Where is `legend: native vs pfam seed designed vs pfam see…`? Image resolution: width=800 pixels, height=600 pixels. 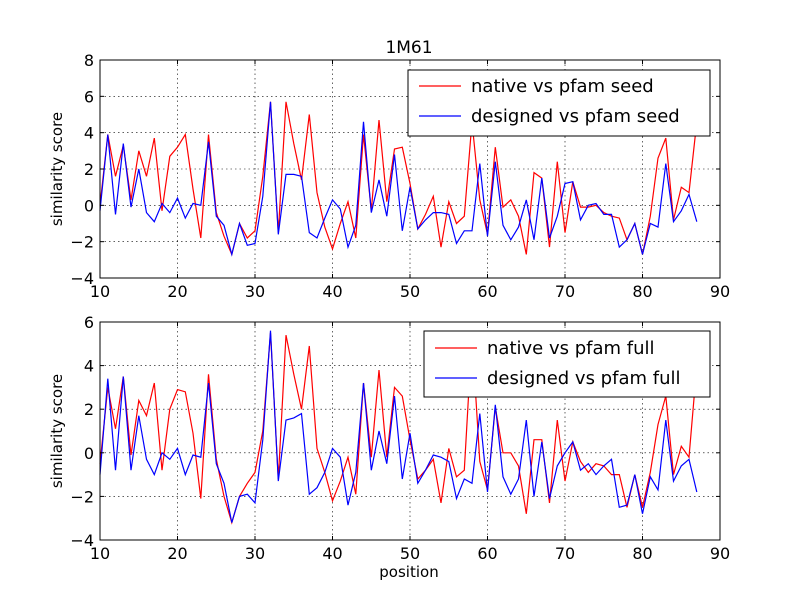
legend: native vs pfam seed designed vs pfam see… is located at coordinates (559, 103).